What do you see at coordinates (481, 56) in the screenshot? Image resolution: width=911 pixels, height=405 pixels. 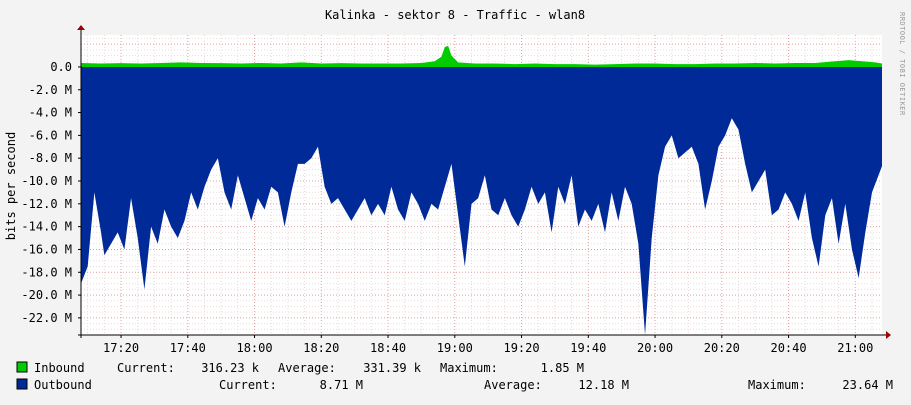 I see `area-inbound` at bounding box center [481, 56].